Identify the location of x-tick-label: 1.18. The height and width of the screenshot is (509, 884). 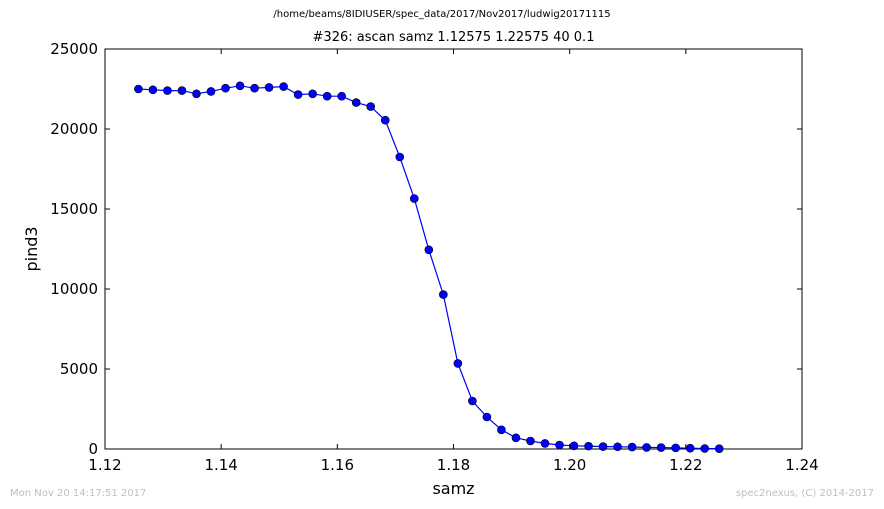
(453, 465).